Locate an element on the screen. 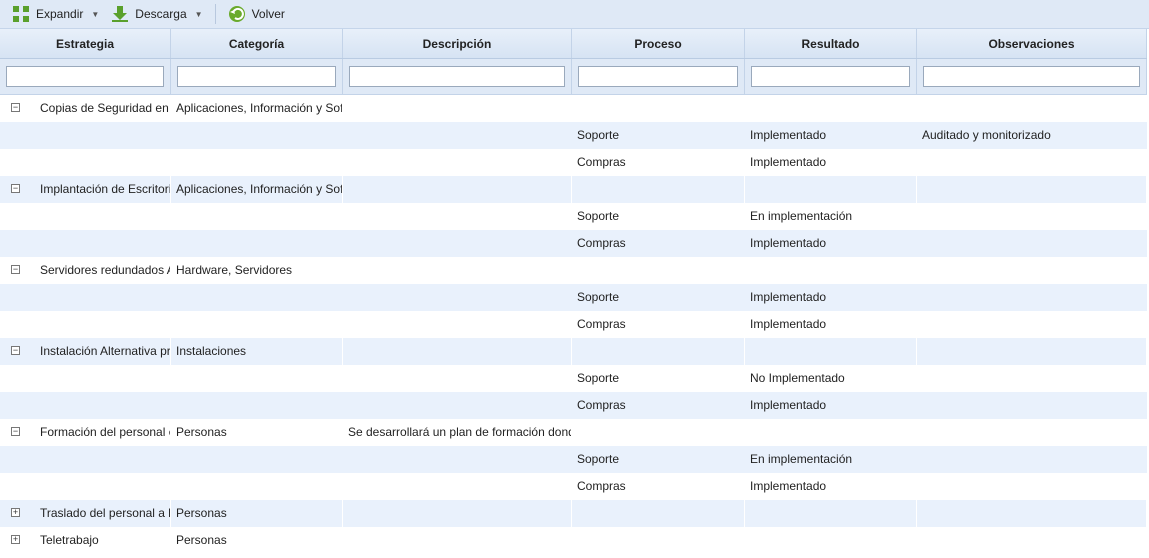  group-row: + Teletrabajo Personas is located at coordinates (573, 540).